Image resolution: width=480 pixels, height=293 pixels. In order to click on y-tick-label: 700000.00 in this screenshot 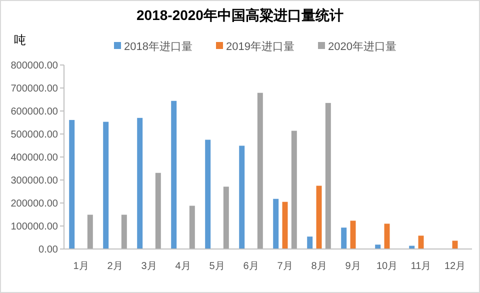, I will do `click(34, 89)`.